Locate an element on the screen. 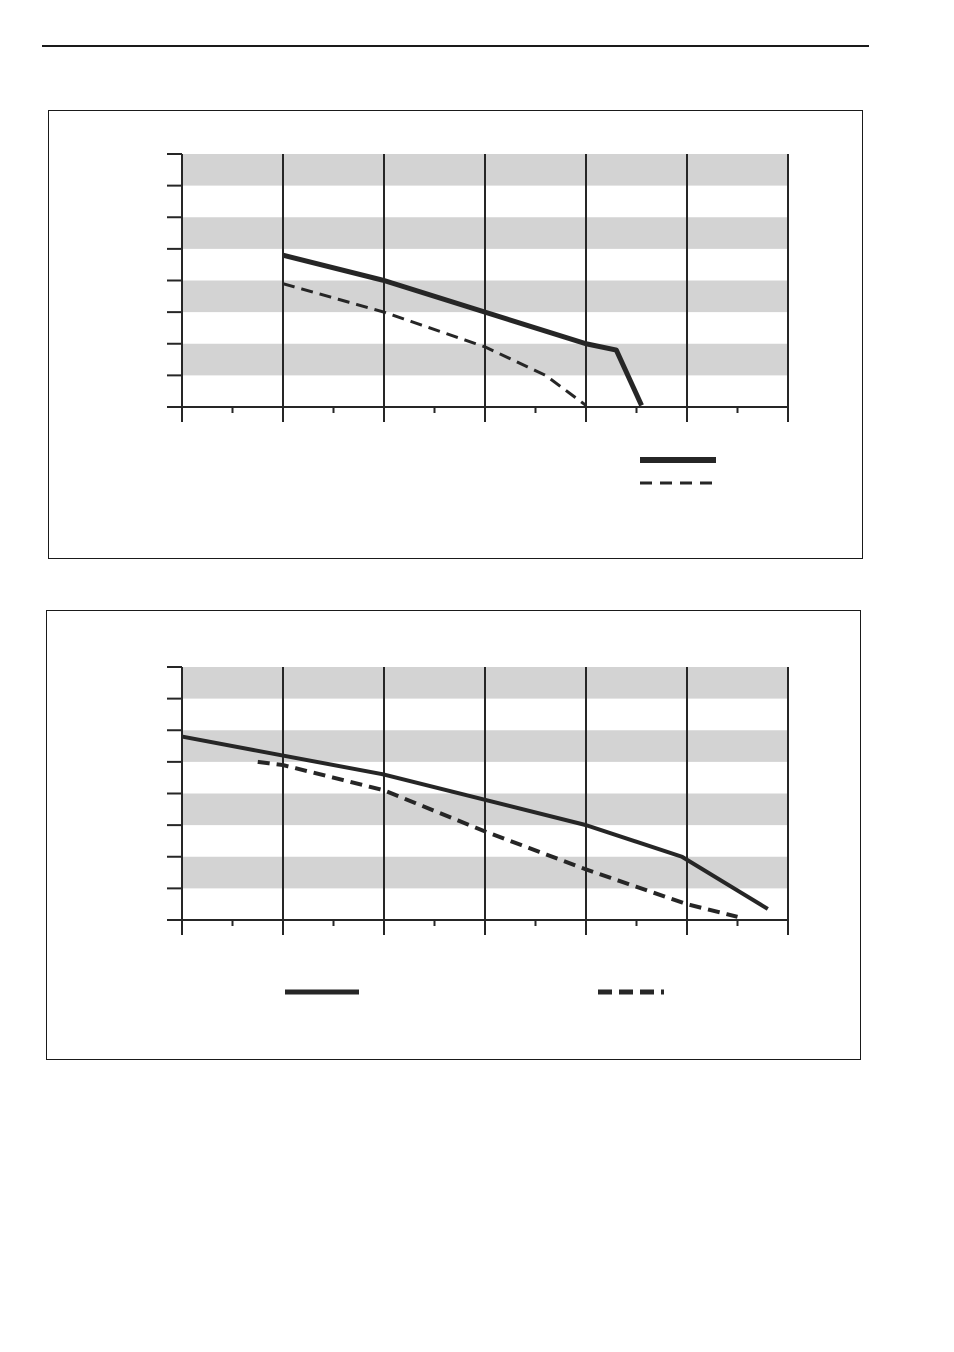 The width and height of the screenshot is (954, 1352). top-rule is located at coordinates (455, 46).